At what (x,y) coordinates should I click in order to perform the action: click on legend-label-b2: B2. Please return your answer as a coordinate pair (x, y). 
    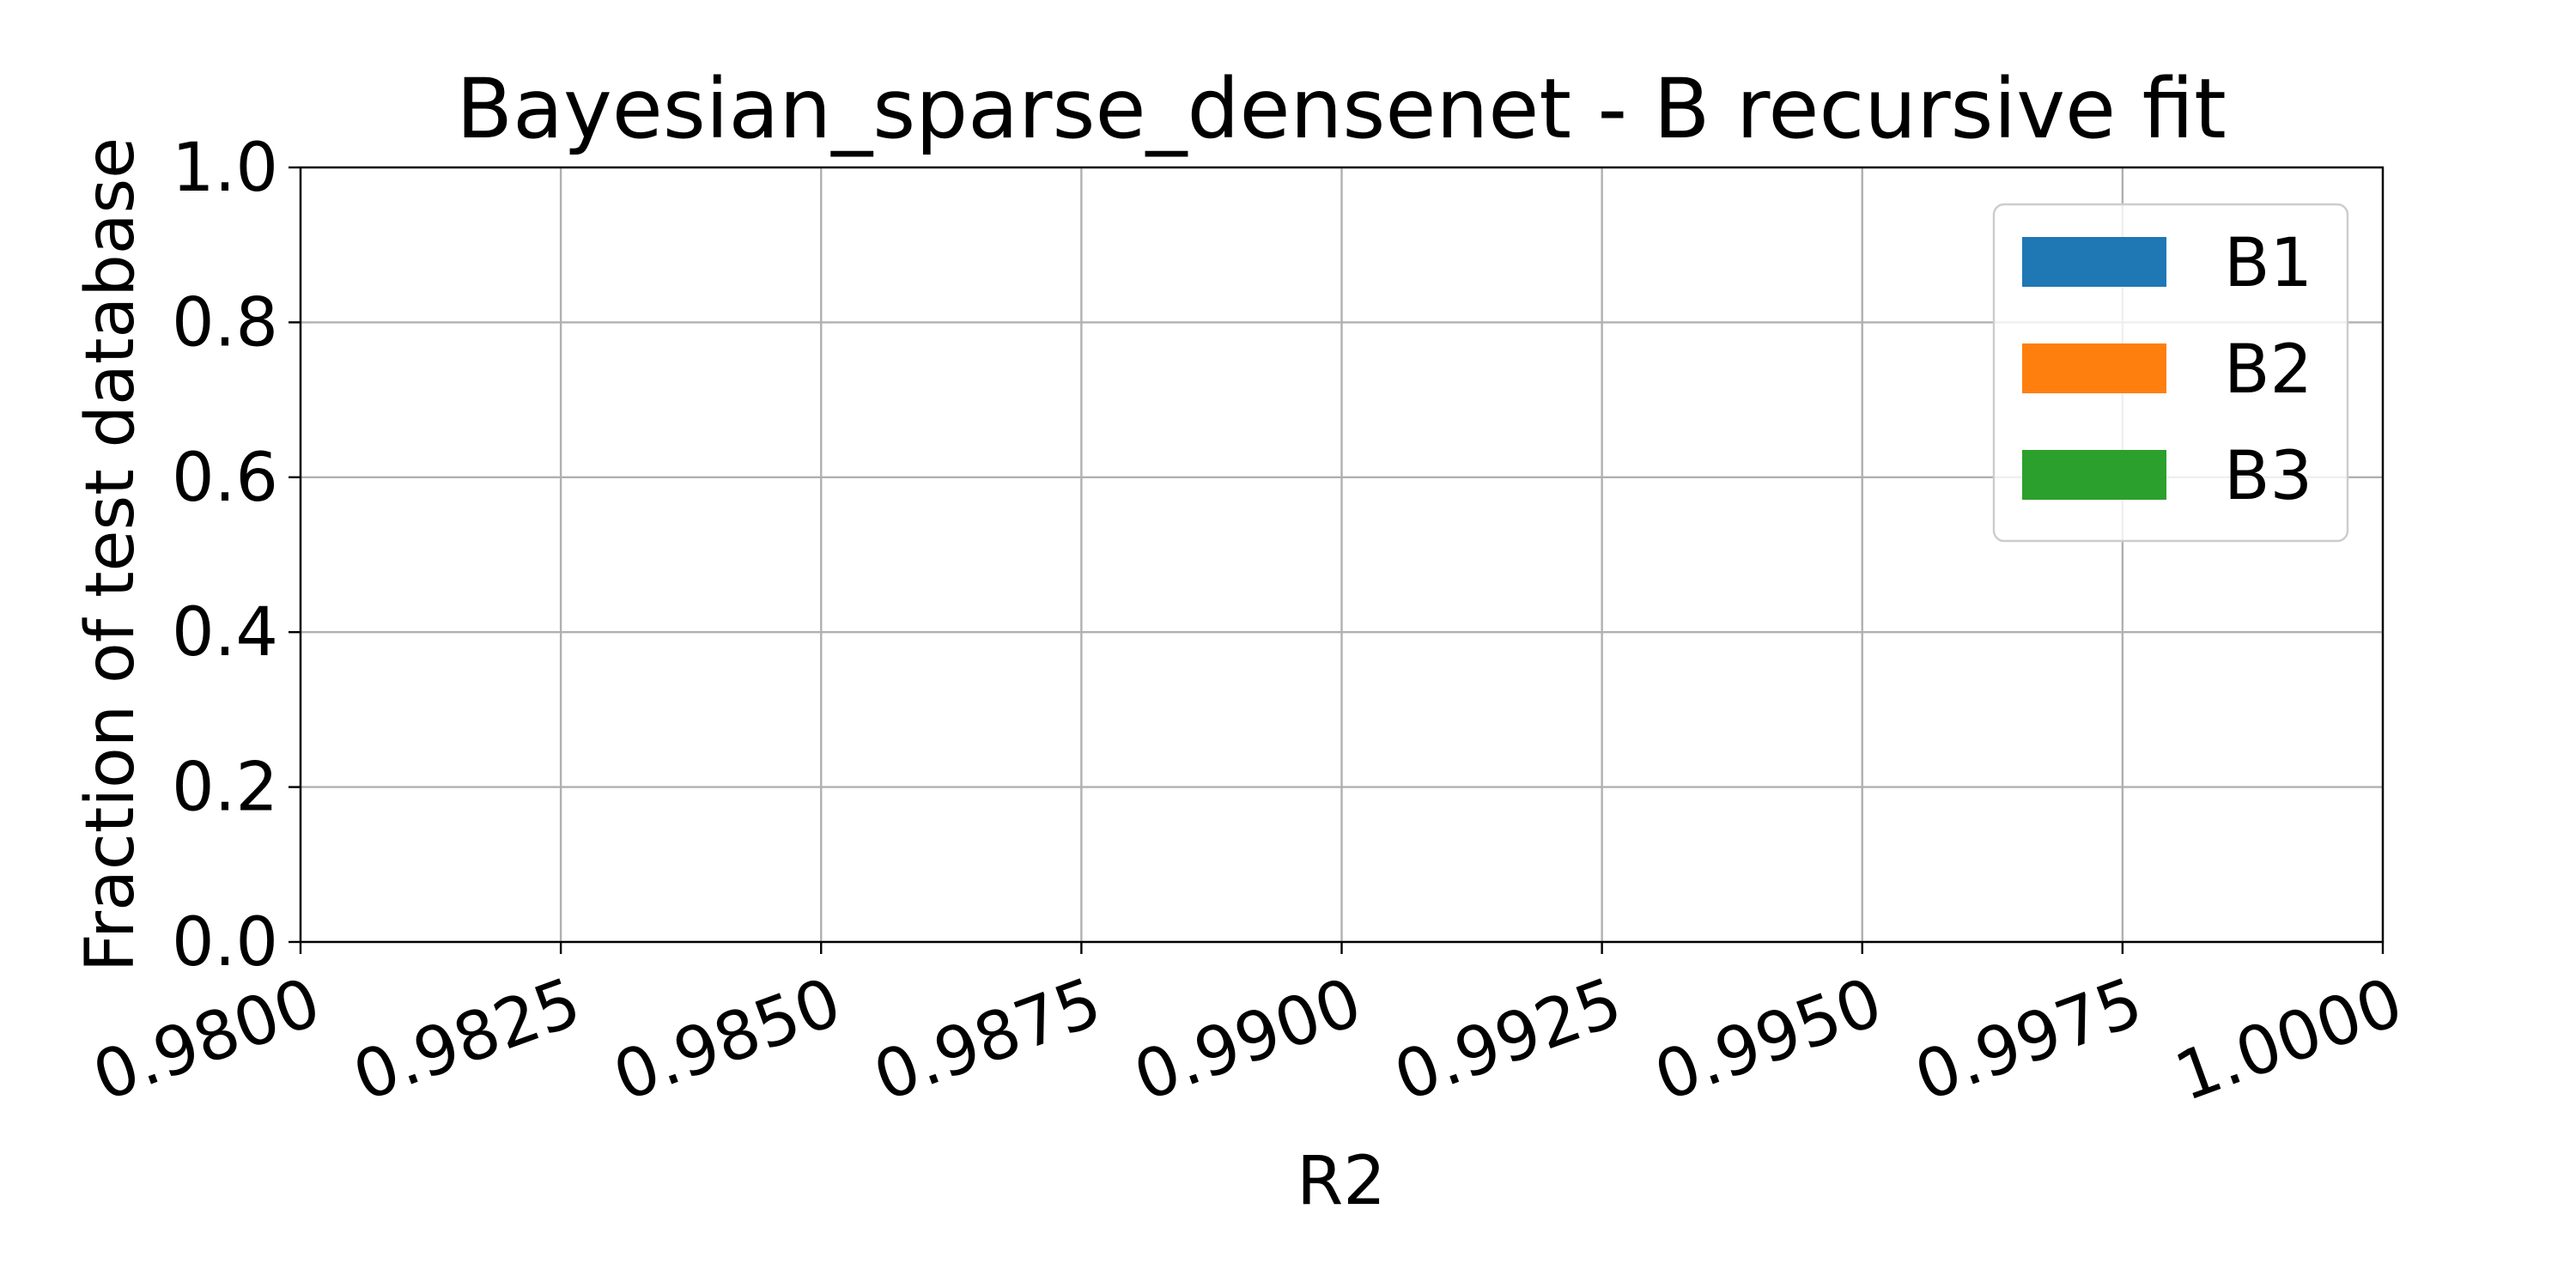
    Looking at the image, I should click on (2268, 370).